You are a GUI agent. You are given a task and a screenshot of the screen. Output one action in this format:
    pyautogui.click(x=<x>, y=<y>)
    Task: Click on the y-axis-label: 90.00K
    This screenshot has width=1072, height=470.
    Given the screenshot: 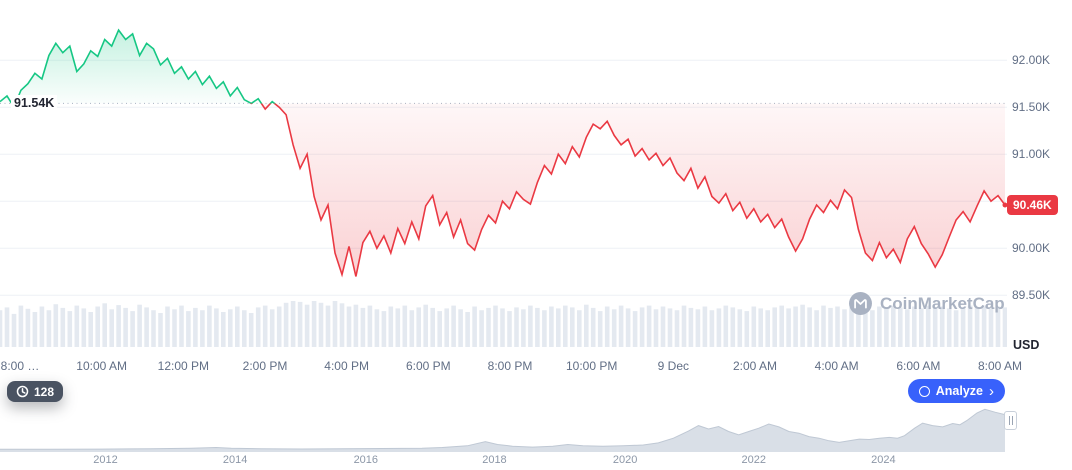 What is the action you would take?
    pyautogui.click(x=1031, y=248)
    